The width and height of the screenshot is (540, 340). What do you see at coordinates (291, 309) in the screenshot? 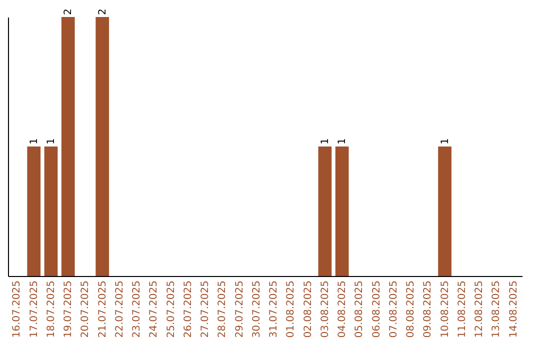
I see `x-tick-label: 01.08.2025` at bounding box center [291, 309].